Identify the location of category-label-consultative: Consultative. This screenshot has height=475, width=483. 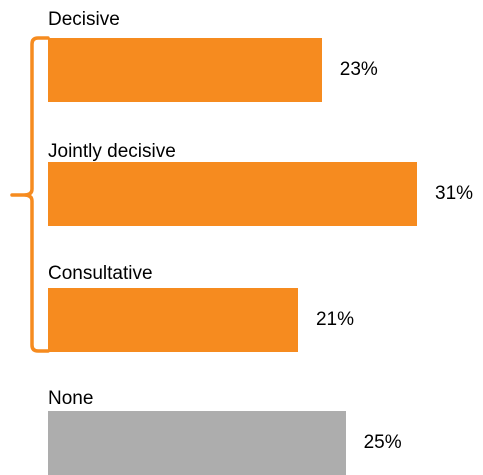
(100, 273).